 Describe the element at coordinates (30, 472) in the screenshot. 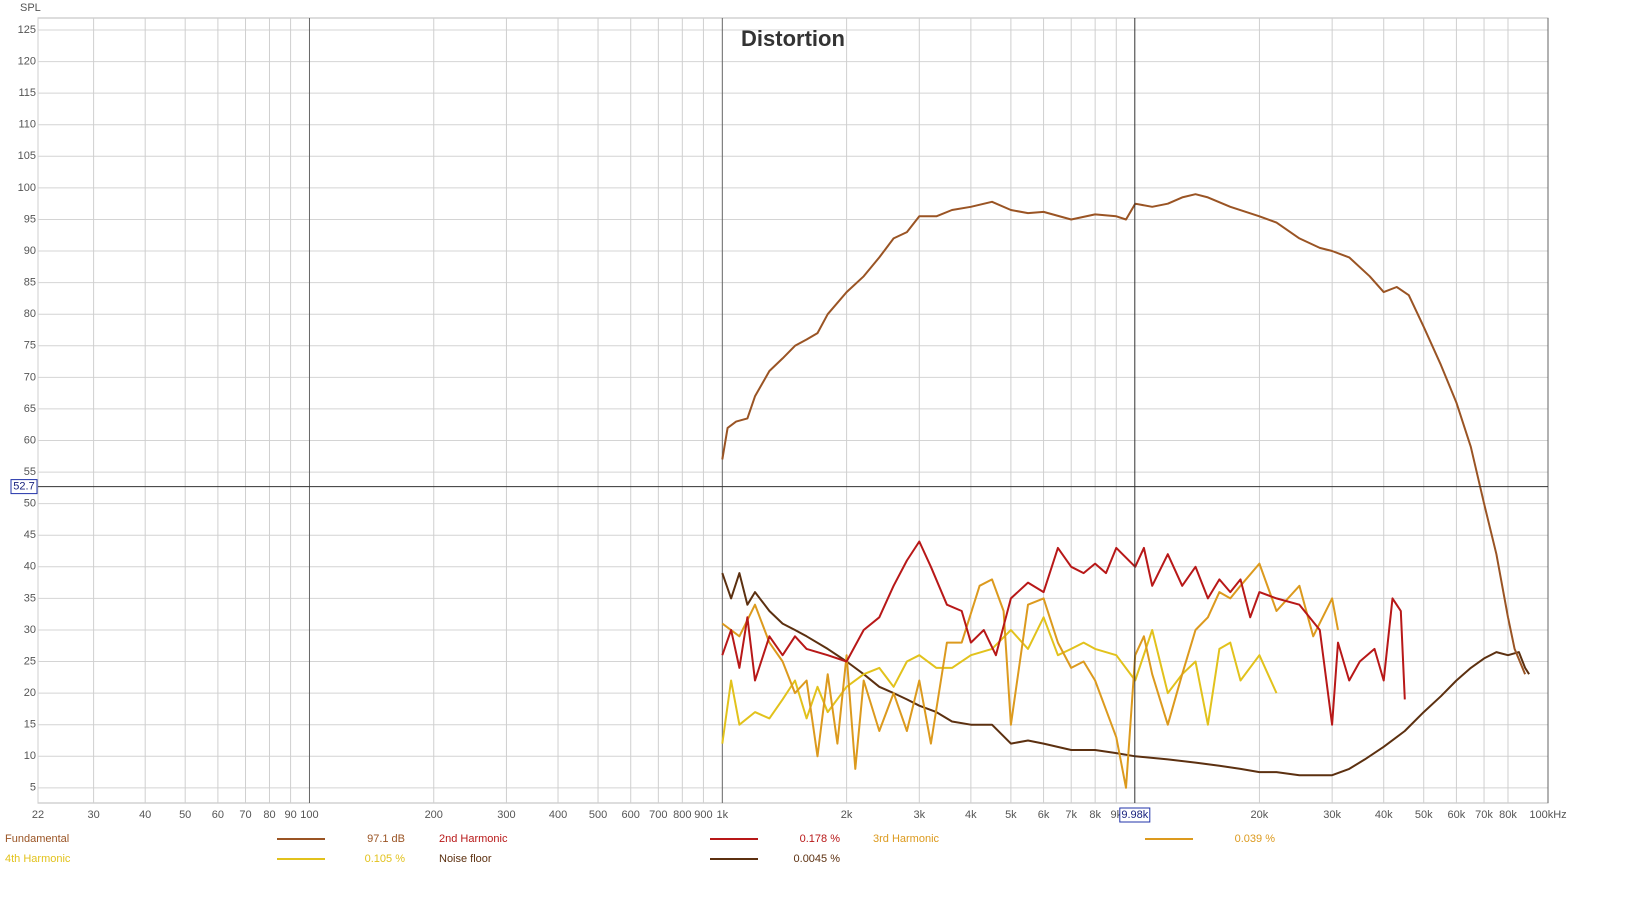

I see `y-tick-label: 55` at that location.